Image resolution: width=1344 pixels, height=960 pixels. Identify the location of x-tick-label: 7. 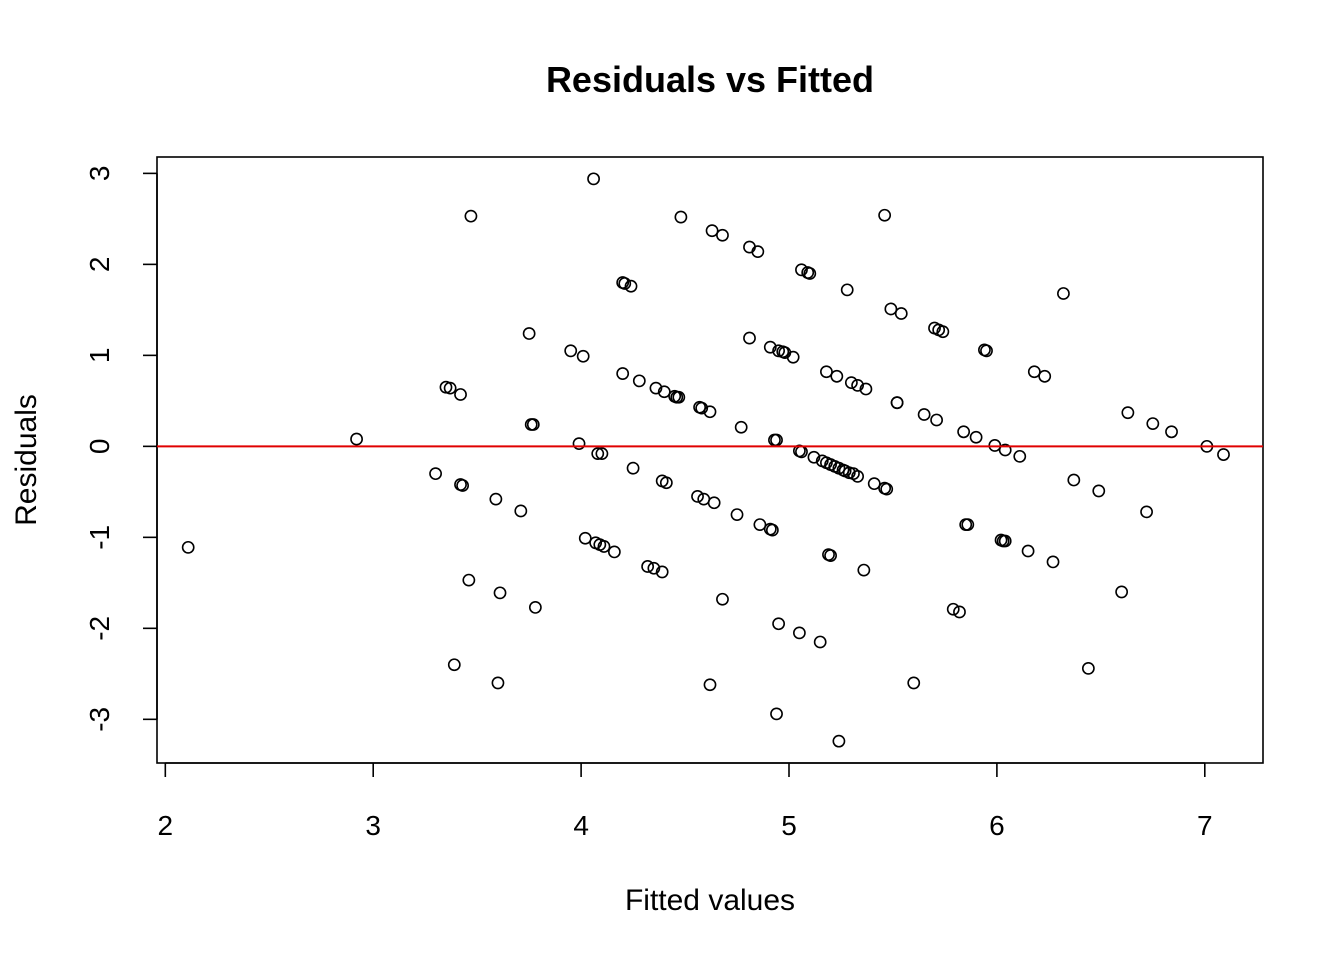
(1205, 825).